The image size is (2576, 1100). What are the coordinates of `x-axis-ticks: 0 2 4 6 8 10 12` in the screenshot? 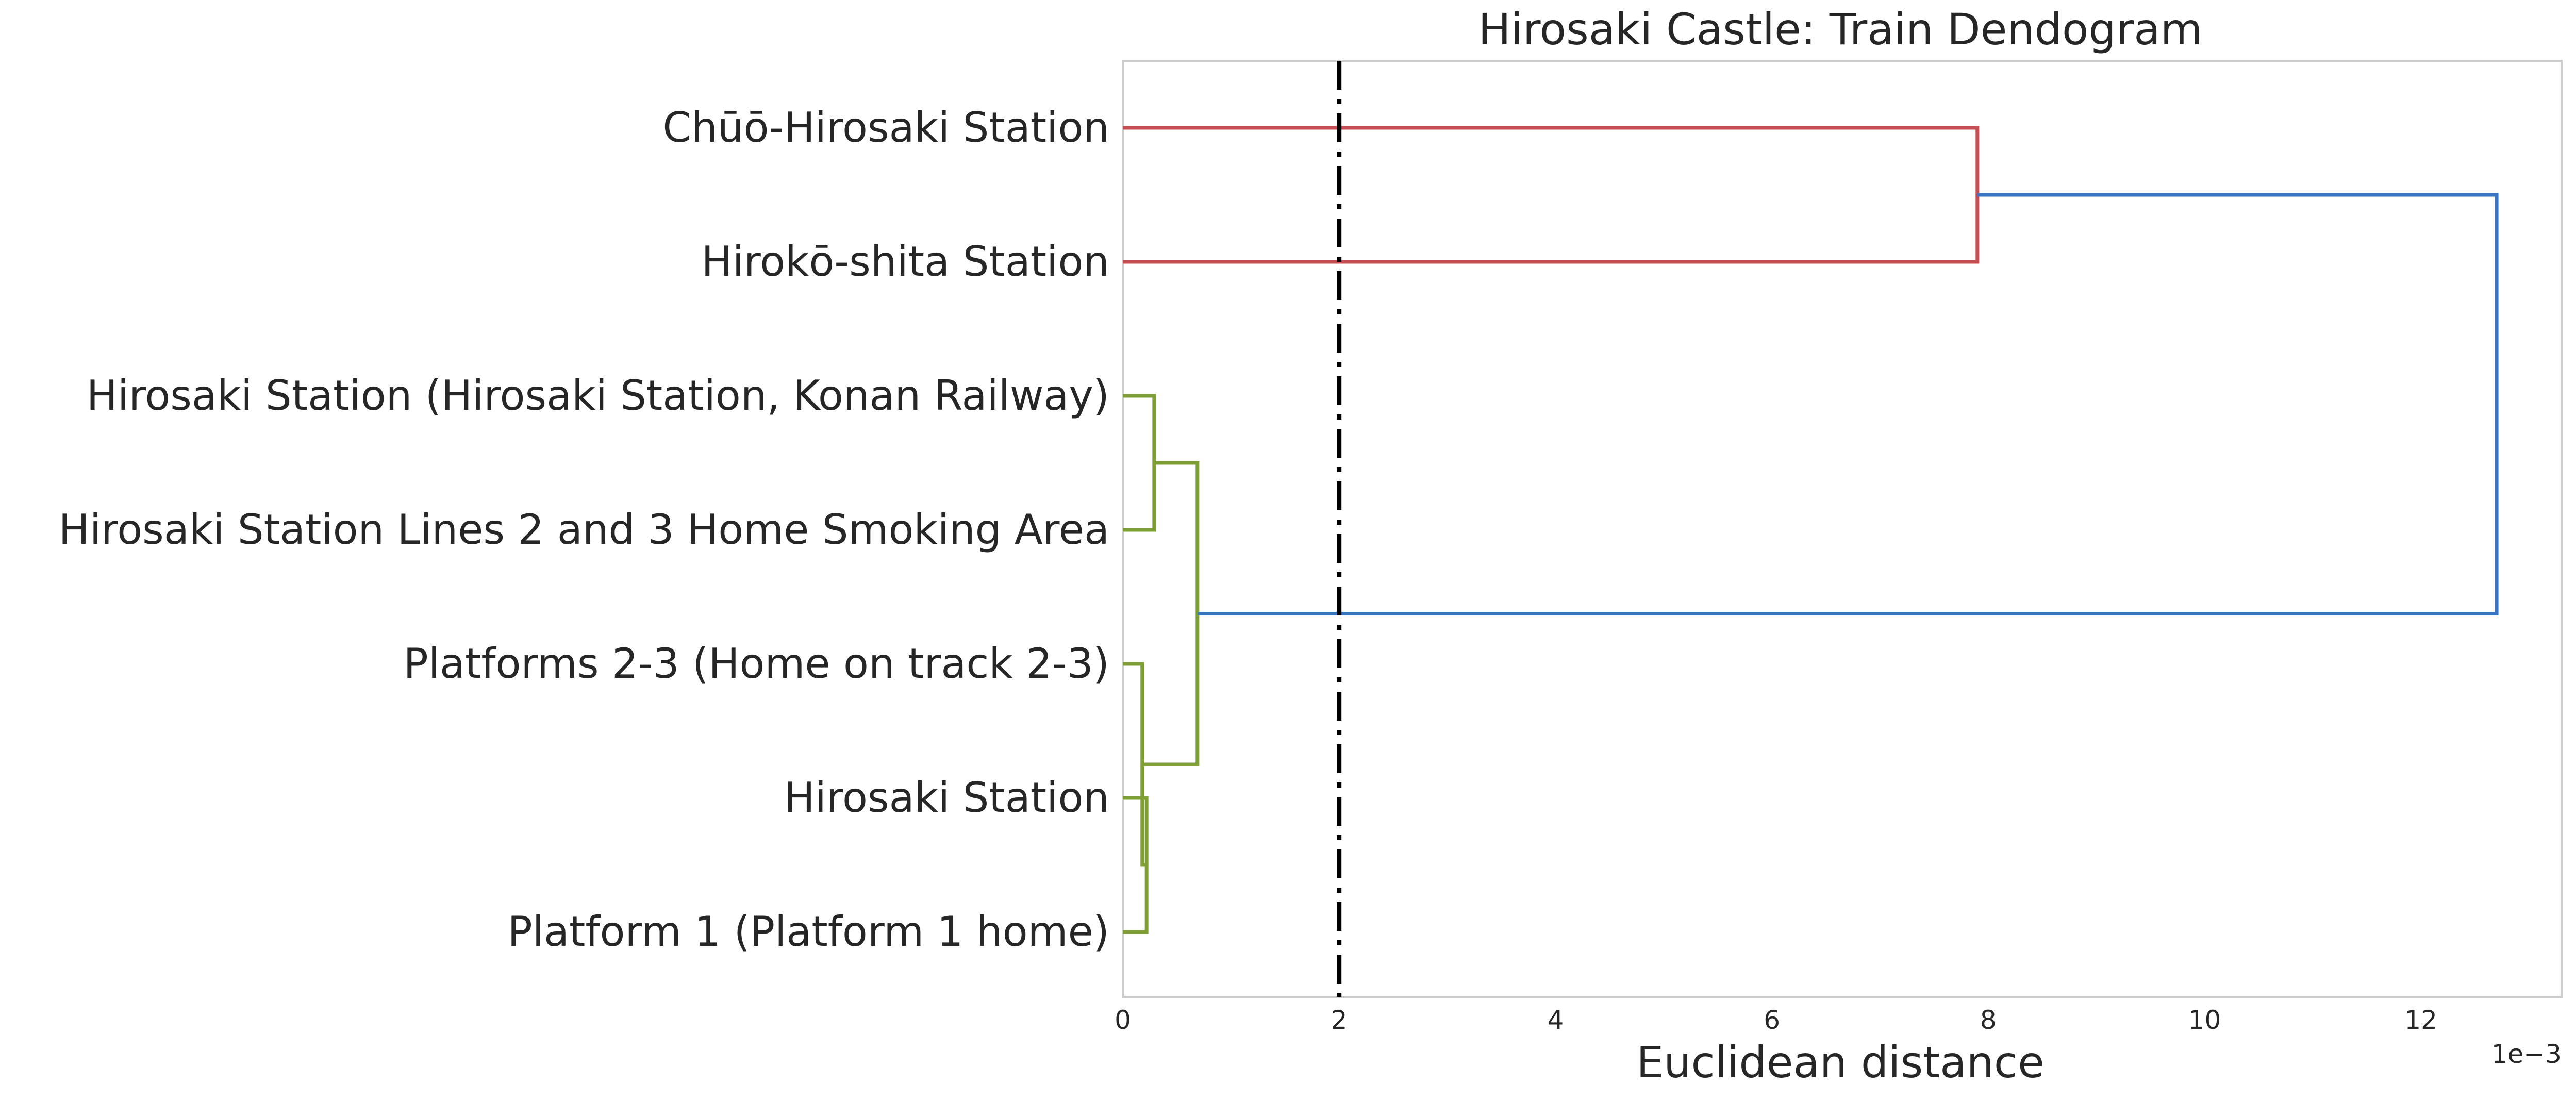 It's located at (1776, 1020).